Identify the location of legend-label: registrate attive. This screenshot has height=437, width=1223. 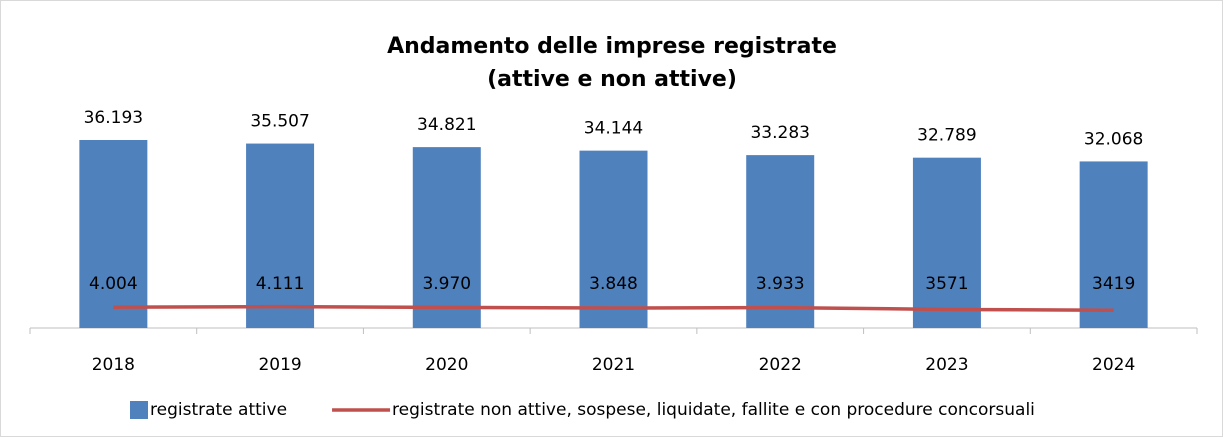
(218, 410).